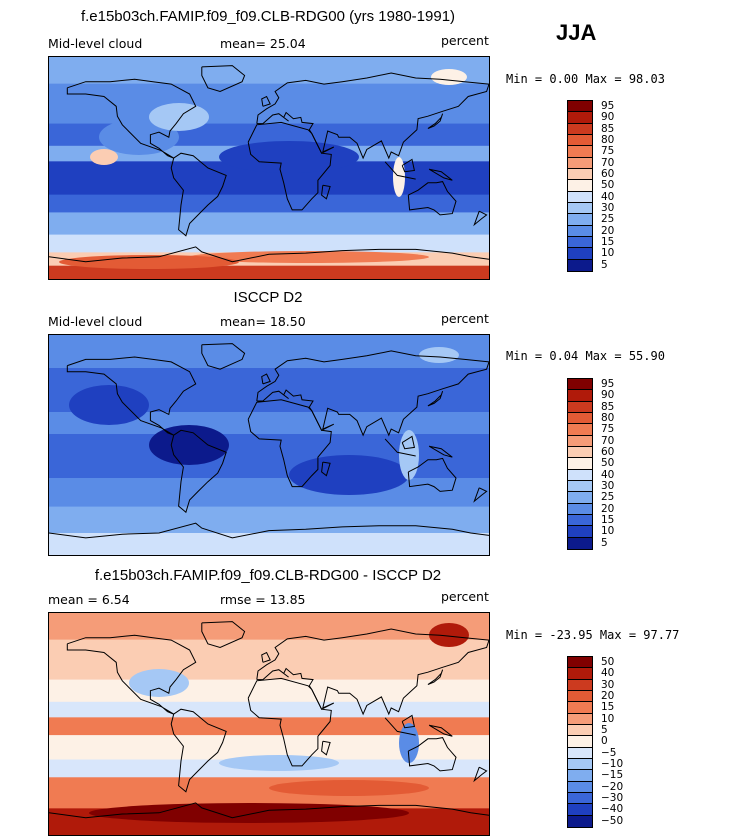 The image size is (733, 840). Describe the element at coordinates (608, 497) in the screenshot. I see `panel-2-colorbar-tick-label: 25` at that location.